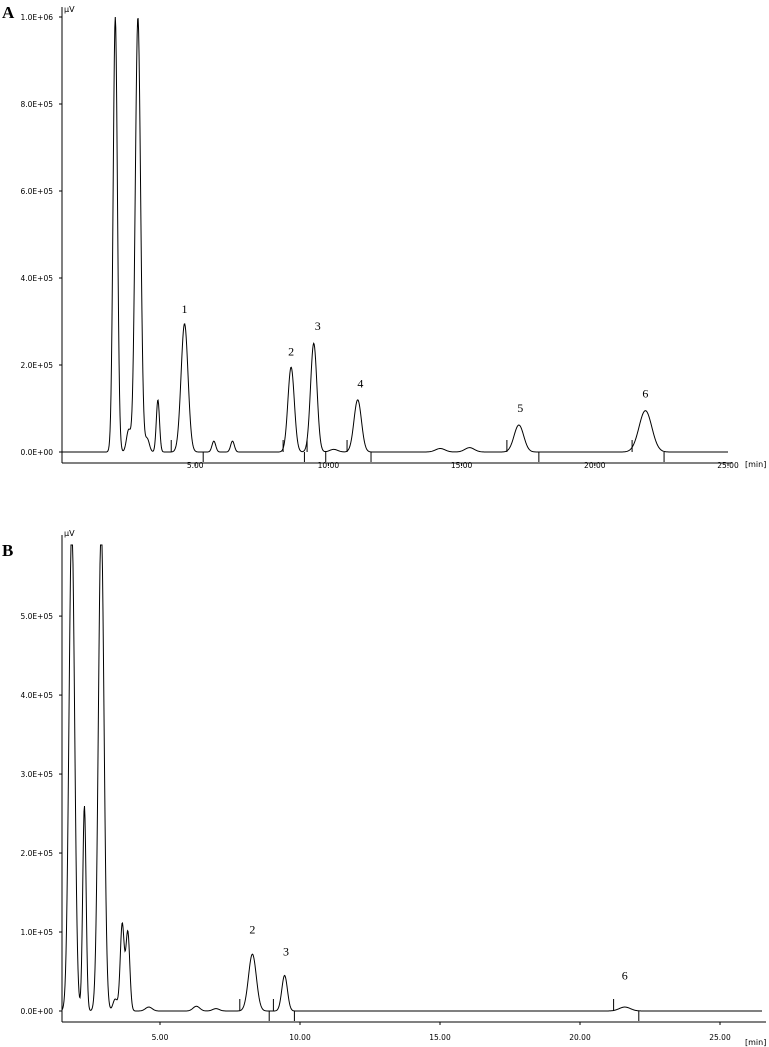 The image size is (769, 1047). What do you see at coordinates (37, 191) in the screenshot?
I see `panel-a-y-tick-label: 6.0E+05` at bounding box center [37, 191].